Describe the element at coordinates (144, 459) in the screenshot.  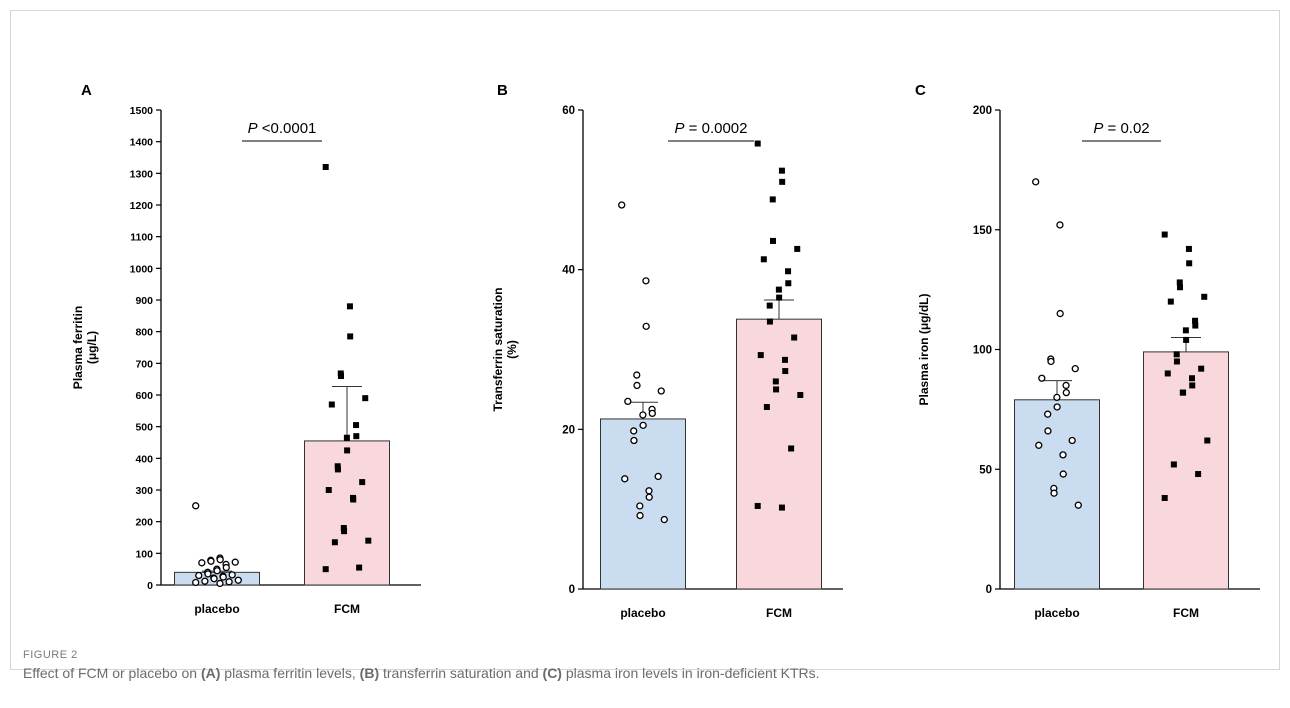
I see `y-tick-label: 400` at that location.